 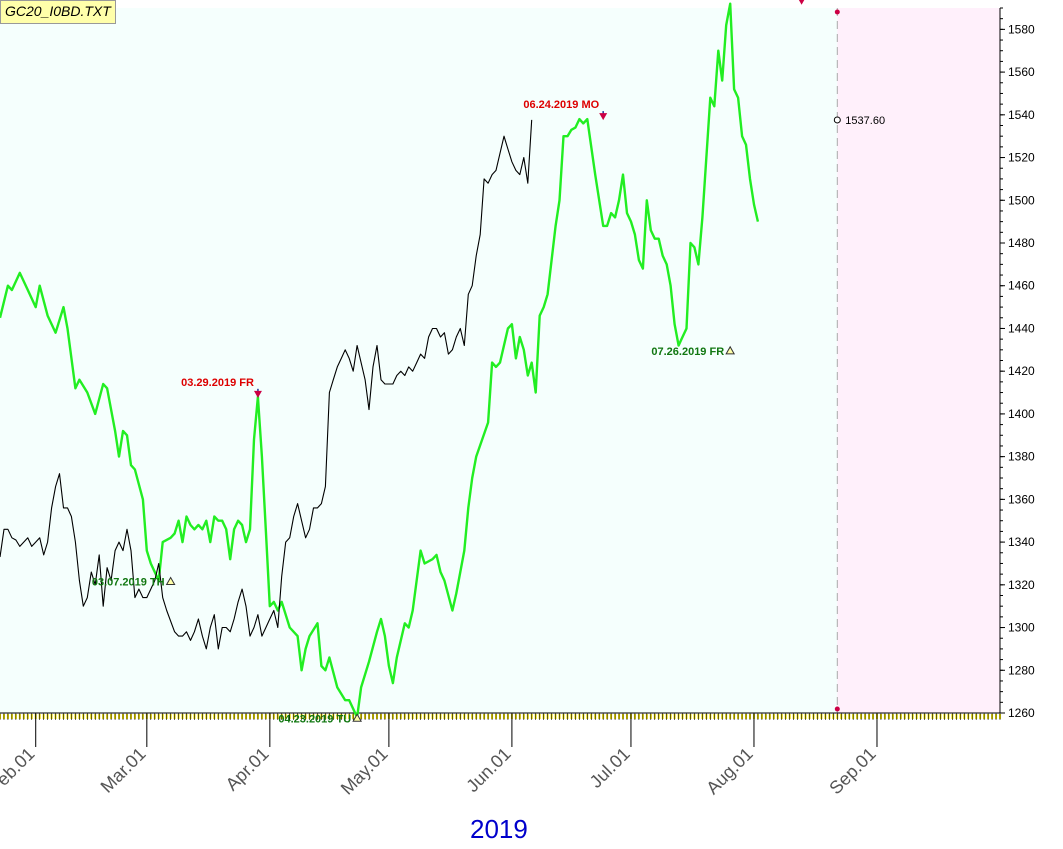 I want to click on x-tick-label: Aug.01, so click(x=729, y=771).